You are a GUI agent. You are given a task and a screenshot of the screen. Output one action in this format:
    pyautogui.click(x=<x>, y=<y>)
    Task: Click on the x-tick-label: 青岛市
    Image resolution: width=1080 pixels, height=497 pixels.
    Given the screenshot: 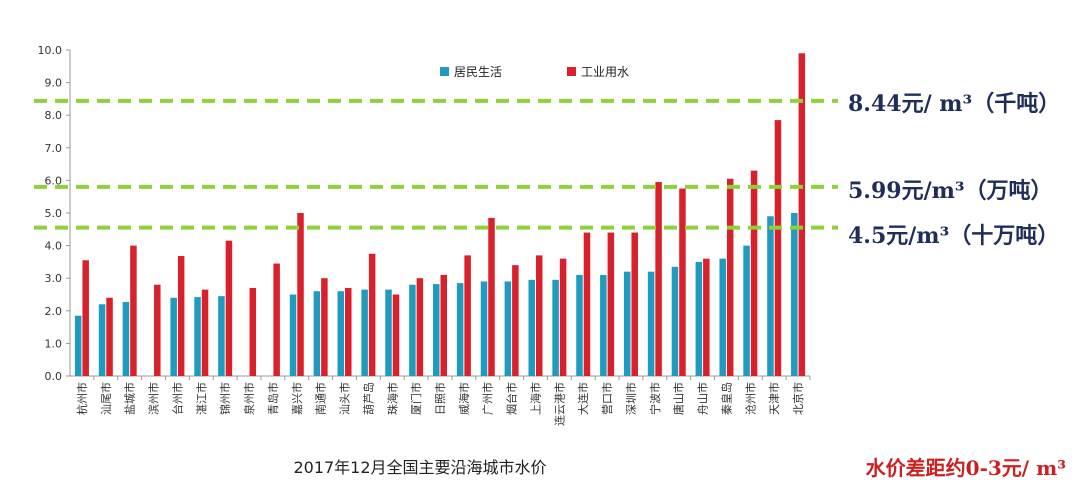 What is the action you would take?
    pyautogui.click(x=273, y=398)
    